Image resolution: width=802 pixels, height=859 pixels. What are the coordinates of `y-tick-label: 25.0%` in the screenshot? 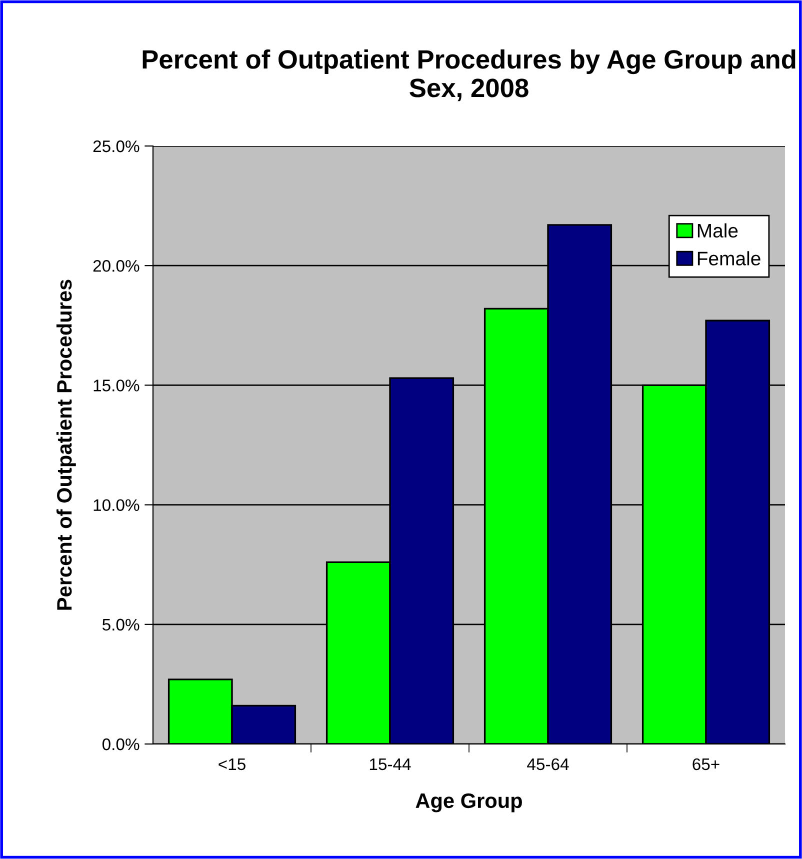 It's located at (116, 146).